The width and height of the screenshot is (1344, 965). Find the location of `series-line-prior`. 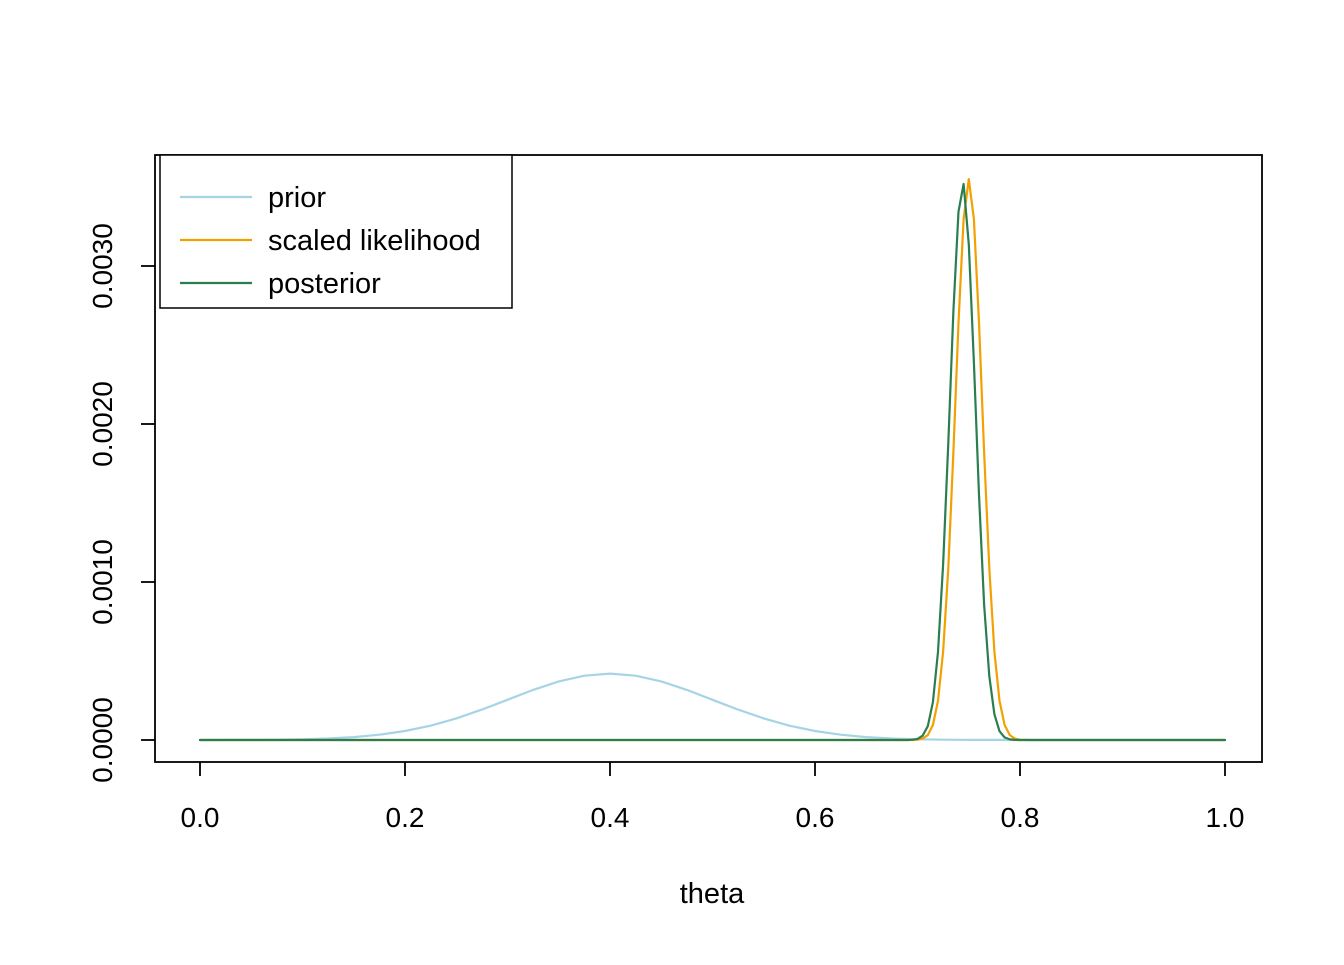

series-line-prior is located at coordinates (712, 707).